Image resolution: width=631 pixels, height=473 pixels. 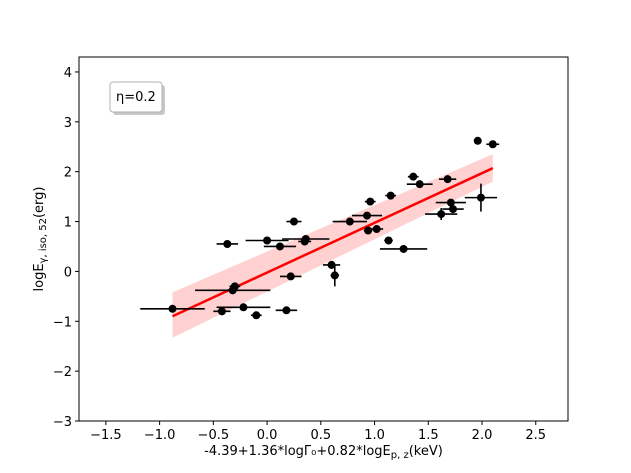 What do you see at coordinates (62, 422) in the screenshot?
I see `y-tick-label: −3` at bounding box center [62, 422].